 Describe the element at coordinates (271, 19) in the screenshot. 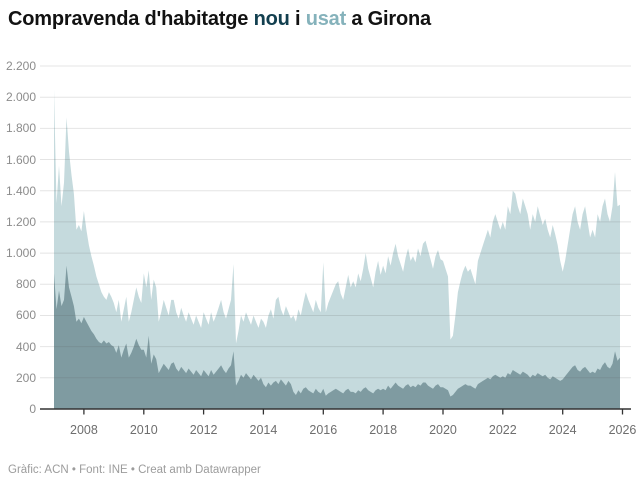

I see `title-series-nou: nou` at that location.